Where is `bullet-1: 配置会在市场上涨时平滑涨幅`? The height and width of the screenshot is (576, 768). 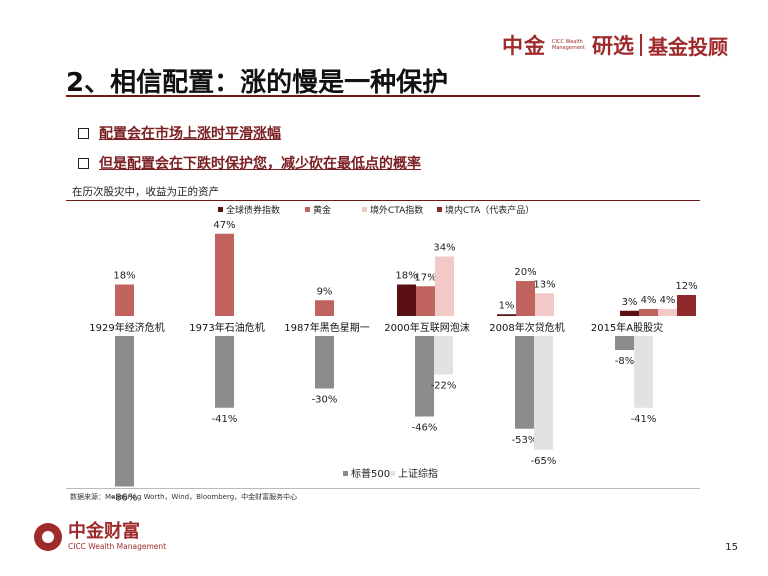
bullet-1: 配置会在市场上涨时平滑涨幅 is located at coordinates (179, 133).